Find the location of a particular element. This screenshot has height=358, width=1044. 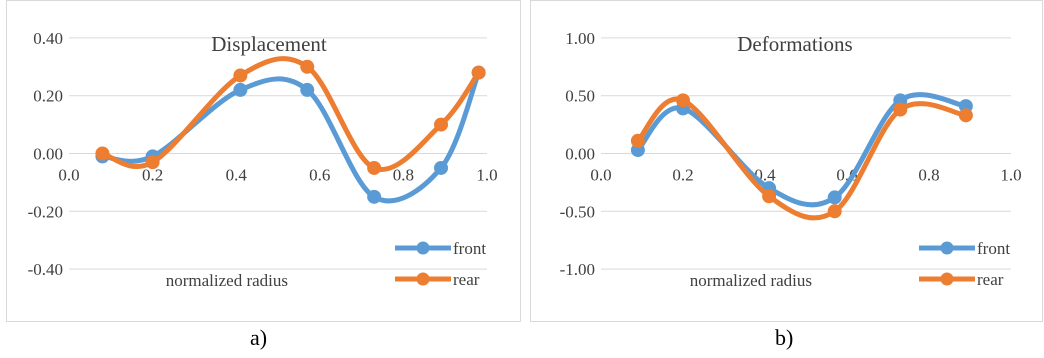

caption-a: a) is located at coordinates (259, 337).